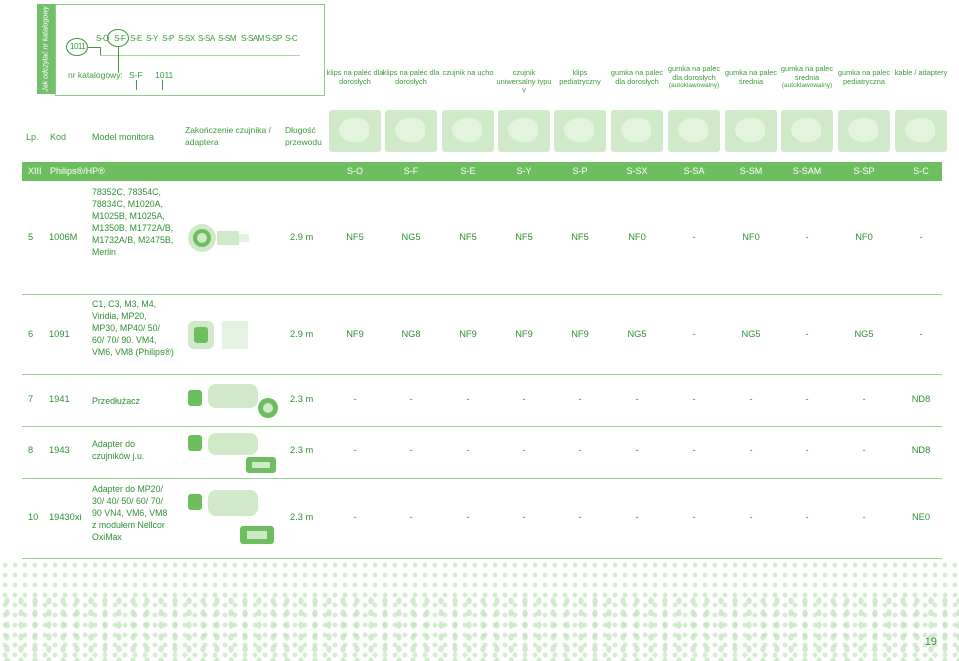 The image size is (959, 661). Describe the element at coordinates (136, 38) in the screenshot. I see `legend-code: S-E` at that location.